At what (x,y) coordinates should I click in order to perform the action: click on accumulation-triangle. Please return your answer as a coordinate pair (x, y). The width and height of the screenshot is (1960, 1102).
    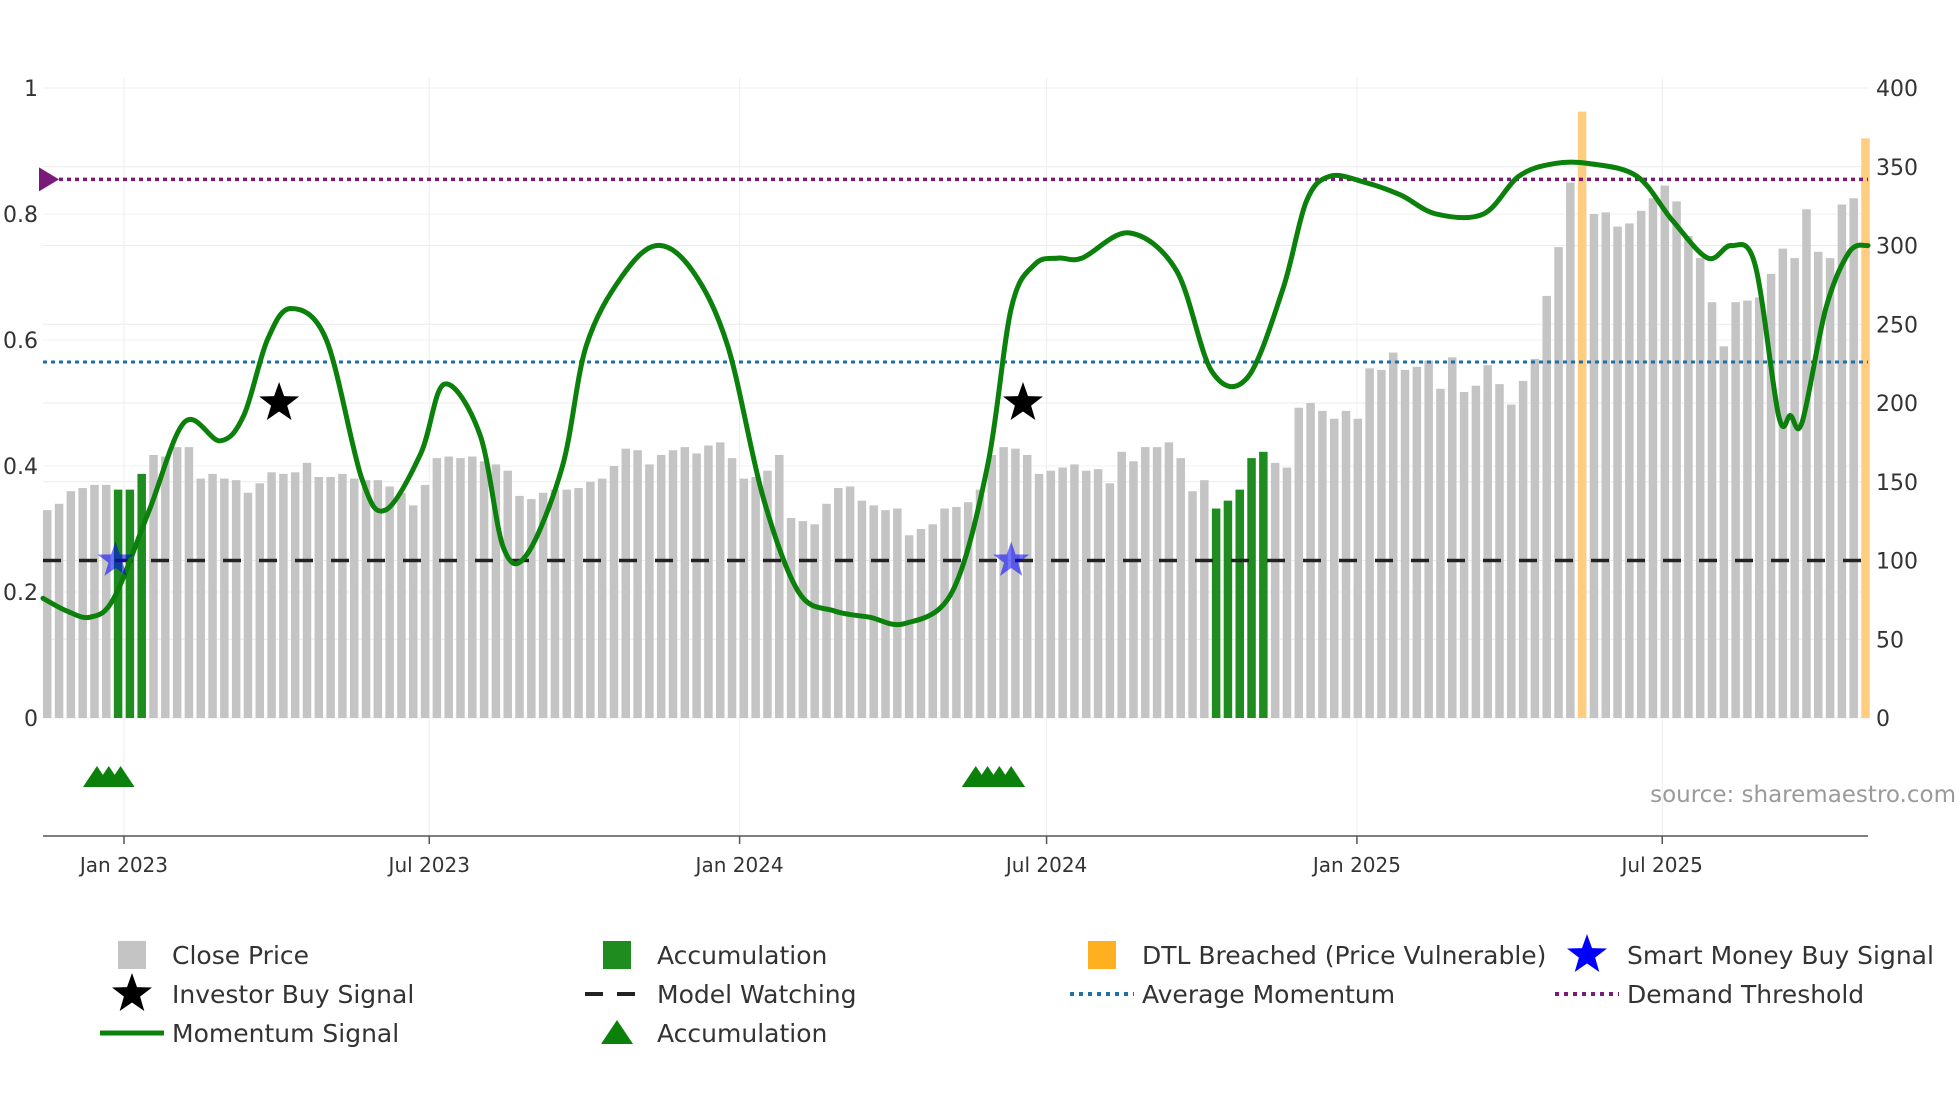
    Looking at the image, I should click on (120, 776).